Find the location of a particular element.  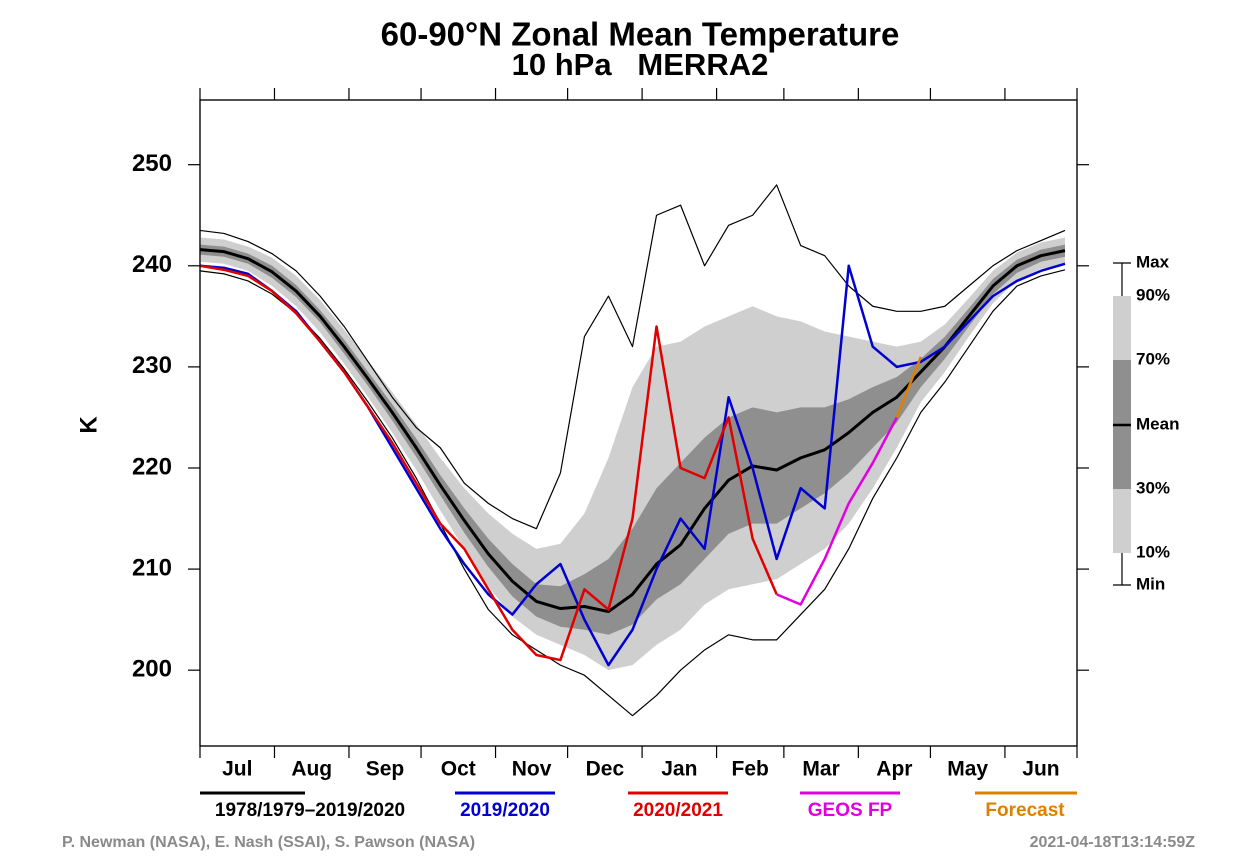

key-label: 10% is located at coordinates (1153, 551).